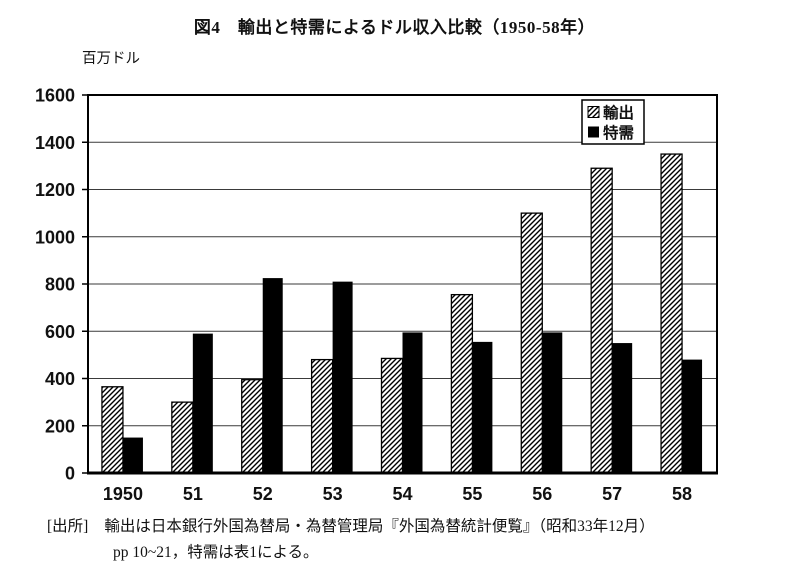  I want to click on legend-export-swatch, so click(593, 112).